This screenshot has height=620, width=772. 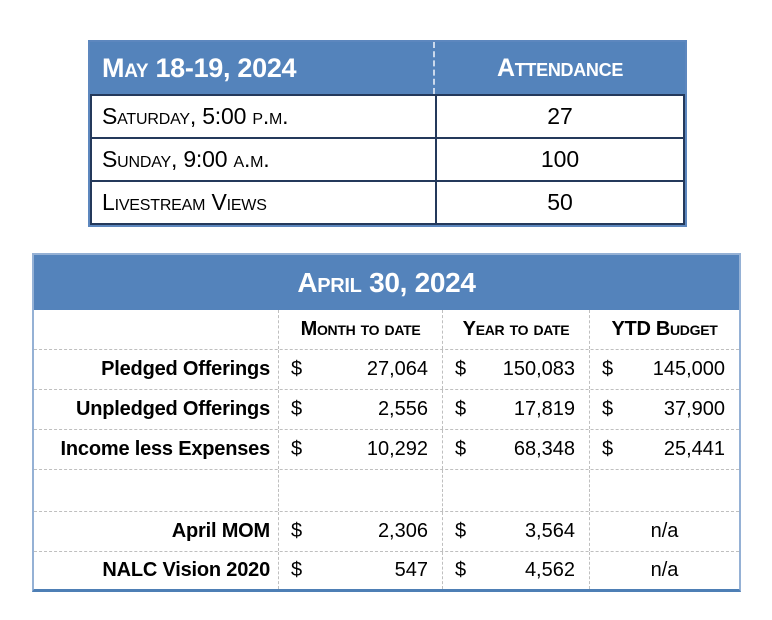 I want to click on finance-cell-year-to-date: $ 4,562, so click(x=516, y=570).